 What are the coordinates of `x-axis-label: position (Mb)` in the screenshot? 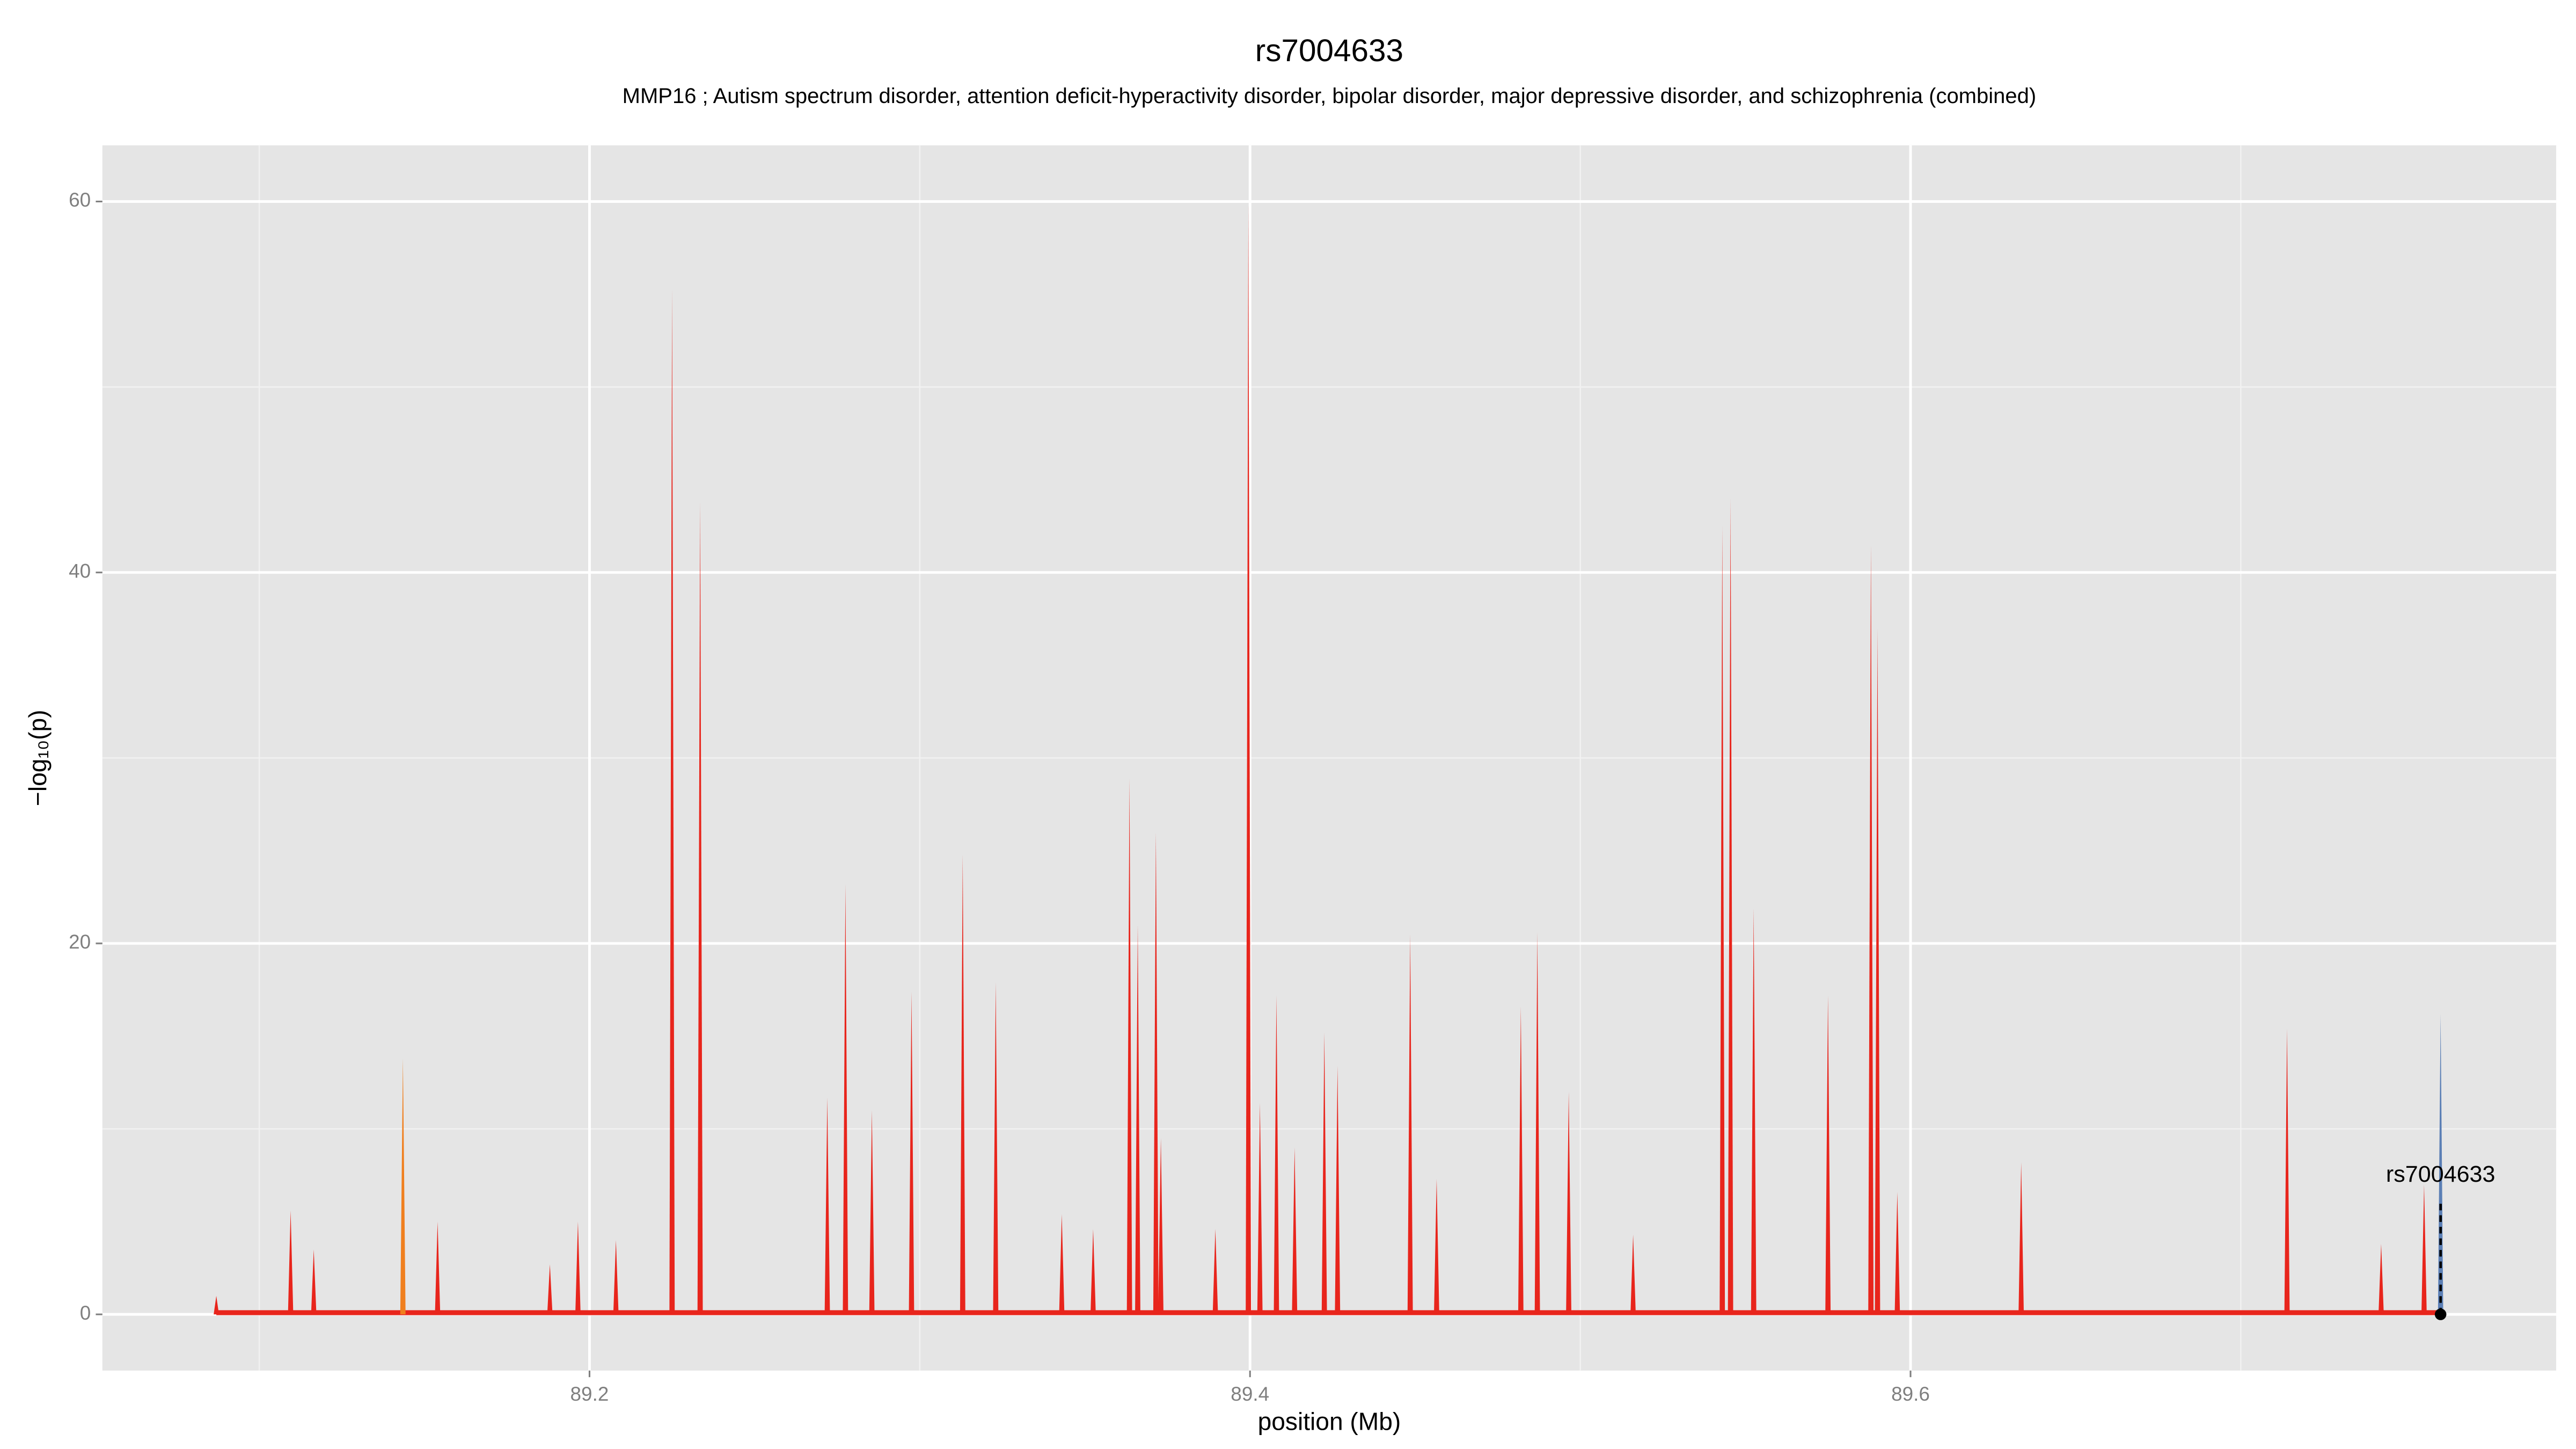 It's located at (1329, 1421).